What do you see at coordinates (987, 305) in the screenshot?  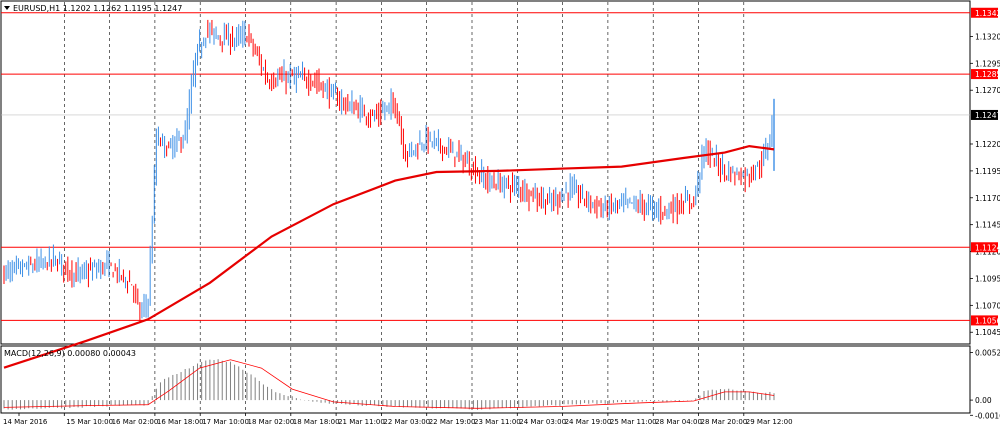 I see `y-tick-label: 1.1070` at bounding box center [987, 305].